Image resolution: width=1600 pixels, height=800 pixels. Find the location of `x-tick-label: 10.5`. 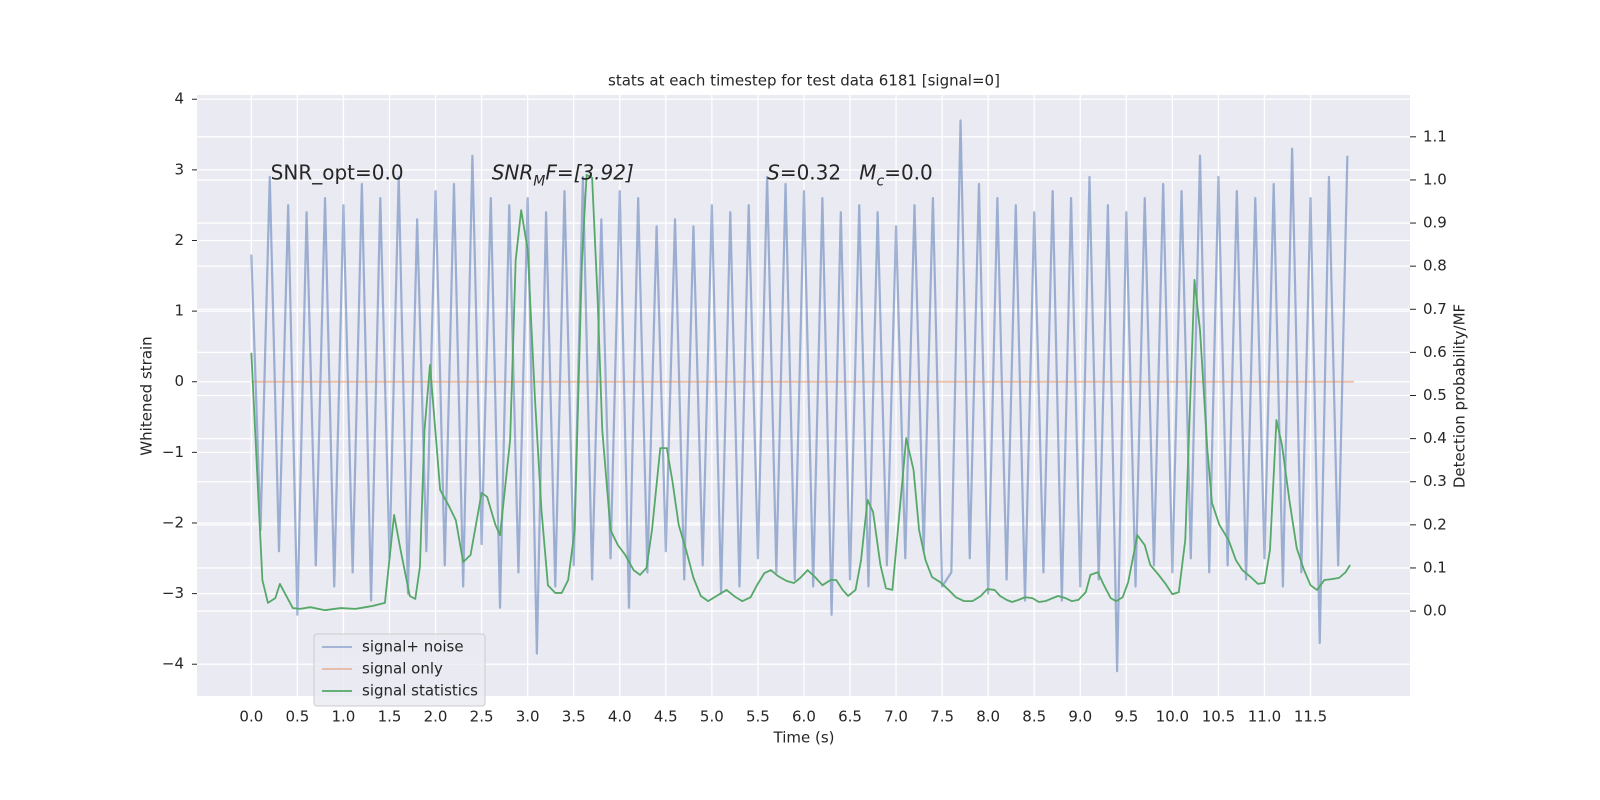

x-tick-label: 10.5 is located at coordinates (1218, 717).